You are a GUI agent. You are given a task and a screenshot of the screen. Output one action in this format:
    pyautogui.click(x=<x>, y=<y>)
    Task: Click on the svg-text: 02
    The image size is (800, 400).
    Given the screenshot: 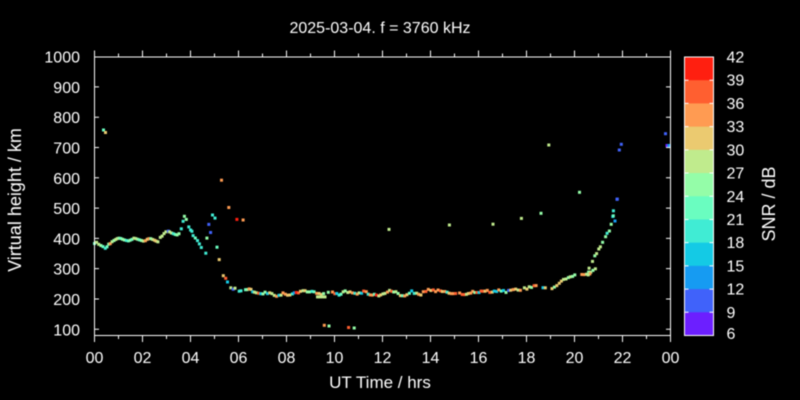 What is the action you would take?
    pyautogui.click(x=143, y=358)
    